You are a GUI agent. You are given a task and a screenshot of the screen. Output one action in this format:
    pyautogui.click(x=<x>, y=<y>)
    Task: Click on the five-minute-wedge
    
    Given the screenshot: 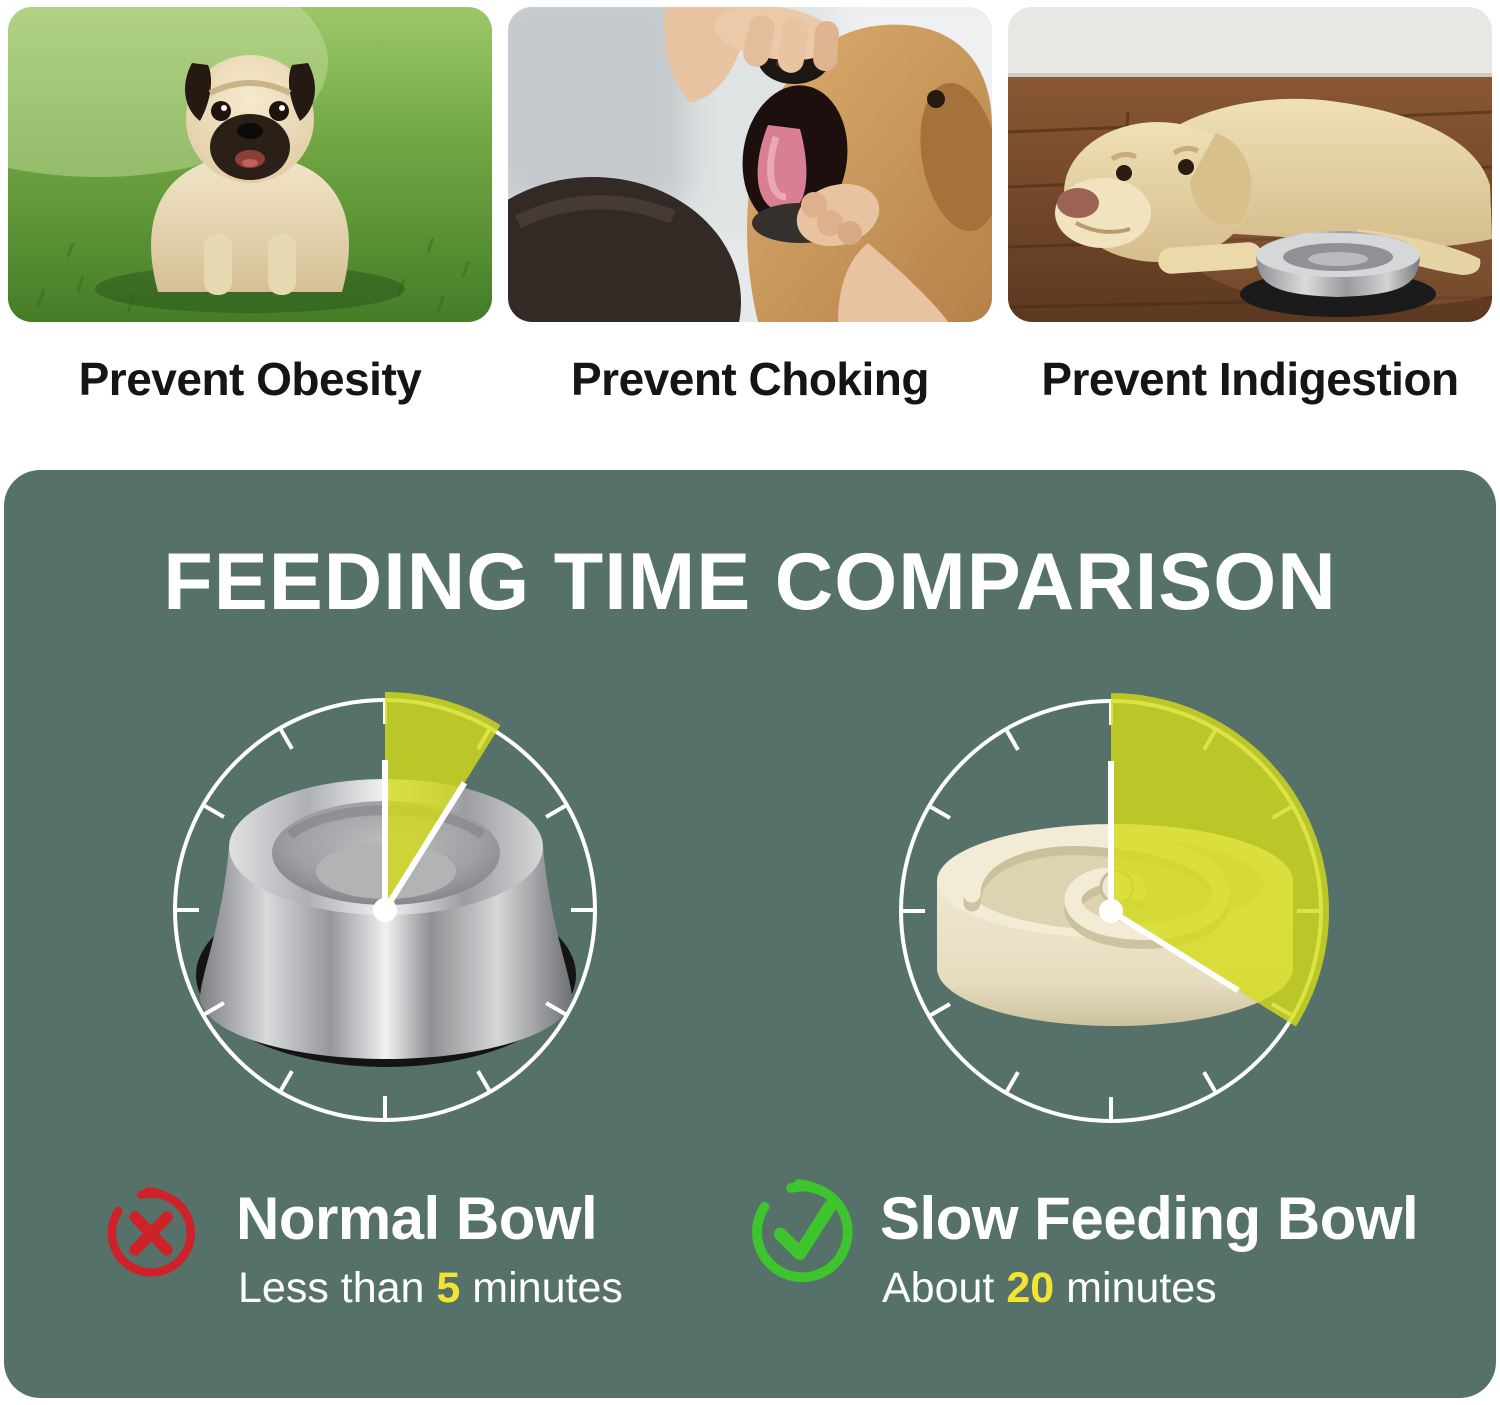 What is the action you would take?
    pyautogui.click(x=443, y=801)
    